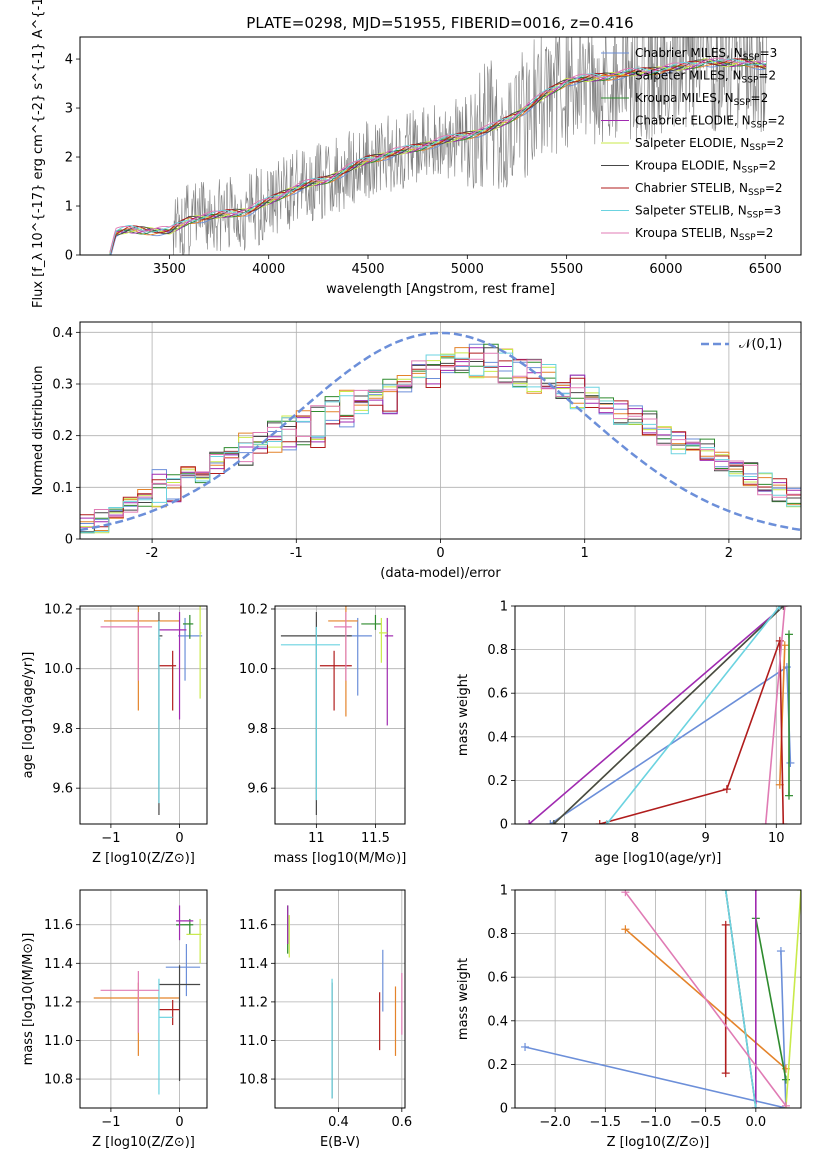  I want to click on x-tick-label: 6500, so click(765, 269).